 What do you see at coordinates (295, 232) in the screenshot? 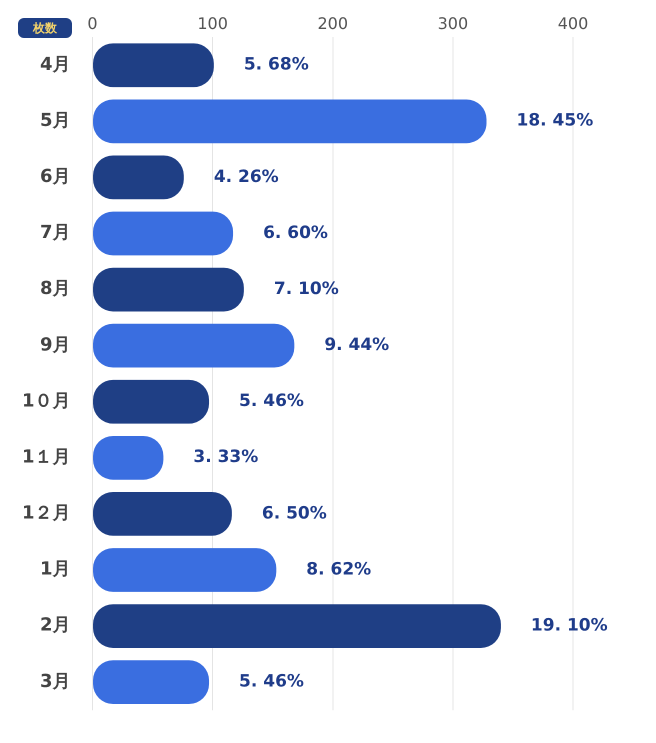
I see `annotation: 6. 60%` at bounding box center [295, 232].